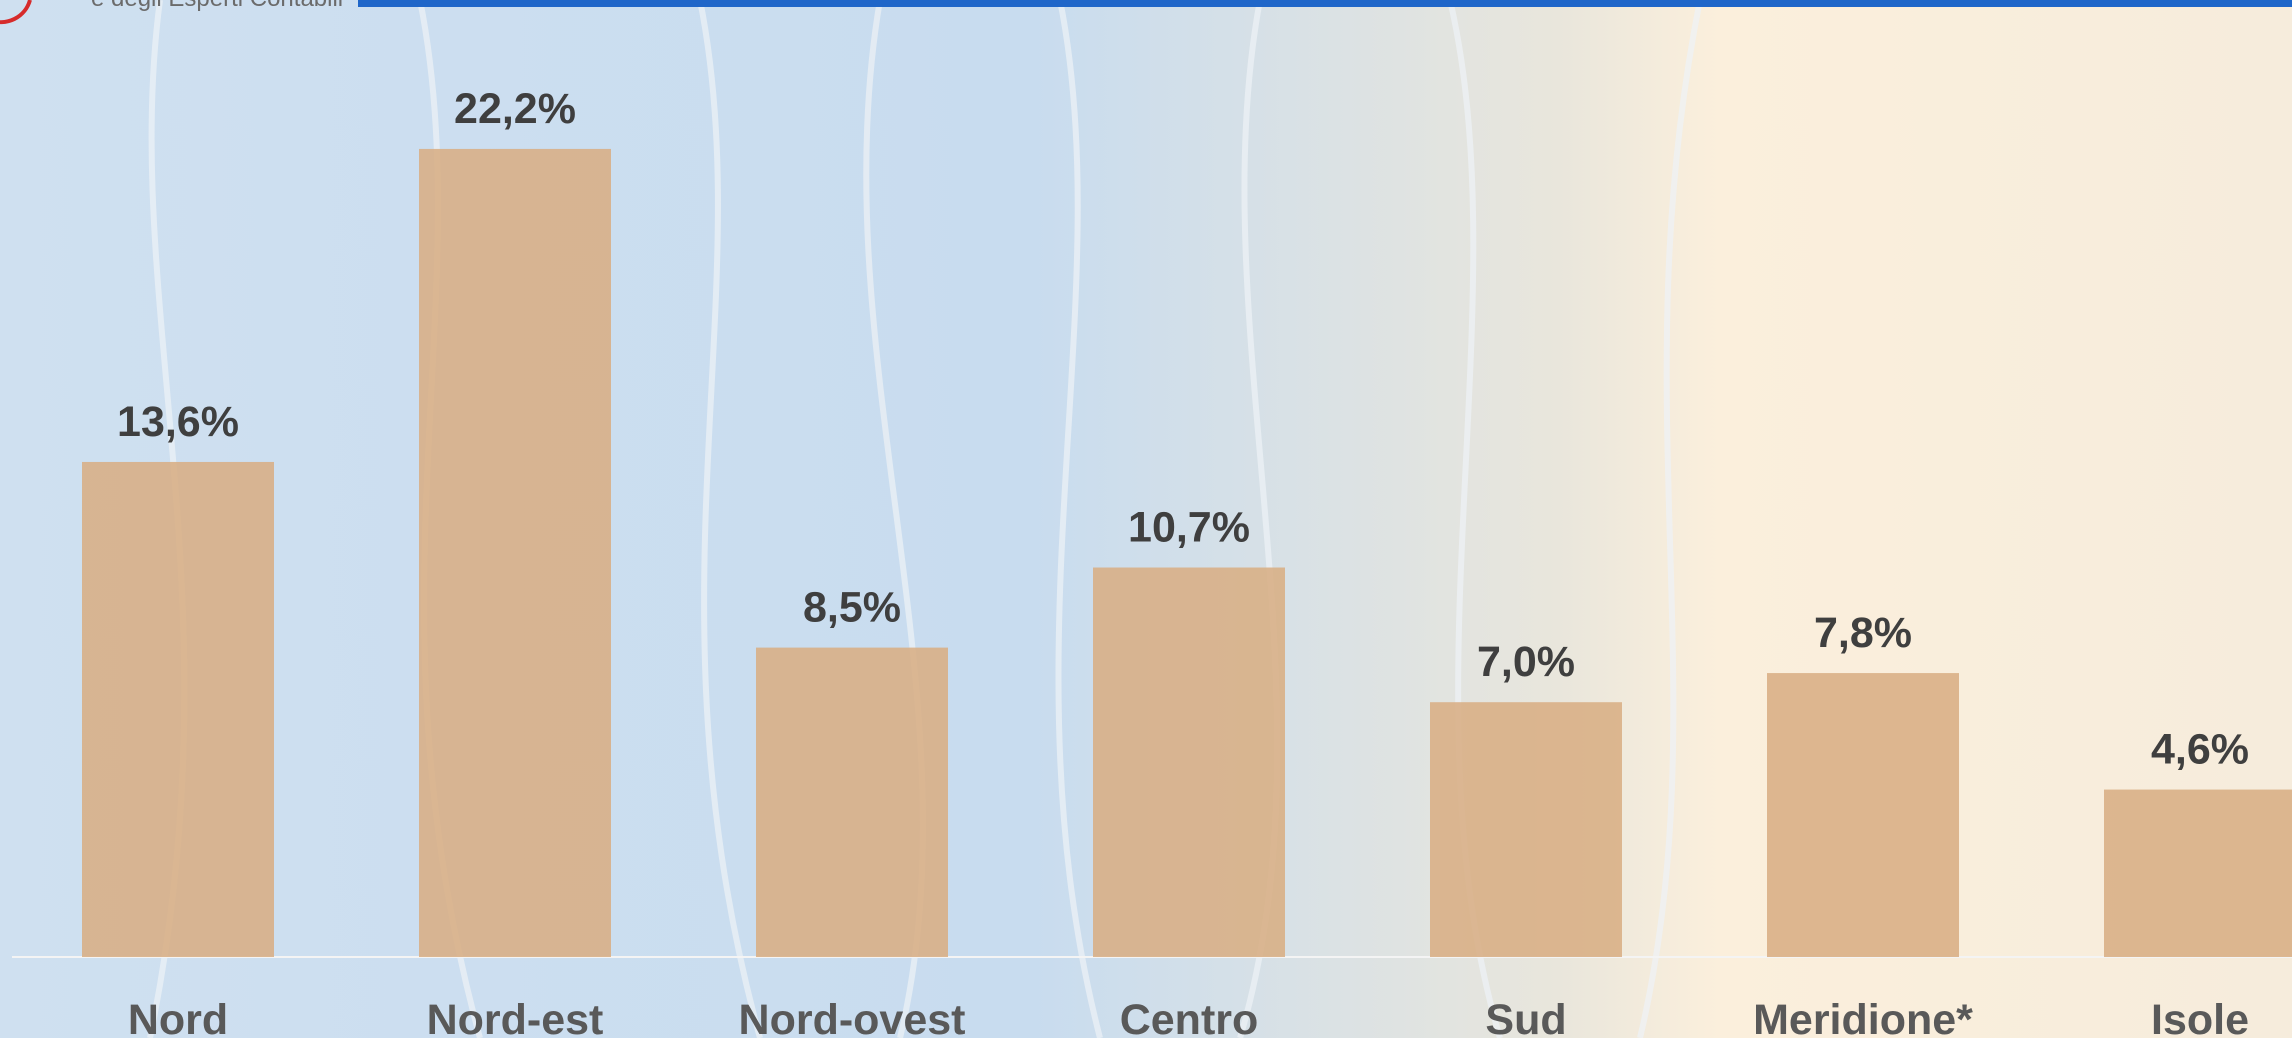 The height and width of the screenshot is (1038, 2292). I want to click on value-label: 13,6%, so click(178, 422).